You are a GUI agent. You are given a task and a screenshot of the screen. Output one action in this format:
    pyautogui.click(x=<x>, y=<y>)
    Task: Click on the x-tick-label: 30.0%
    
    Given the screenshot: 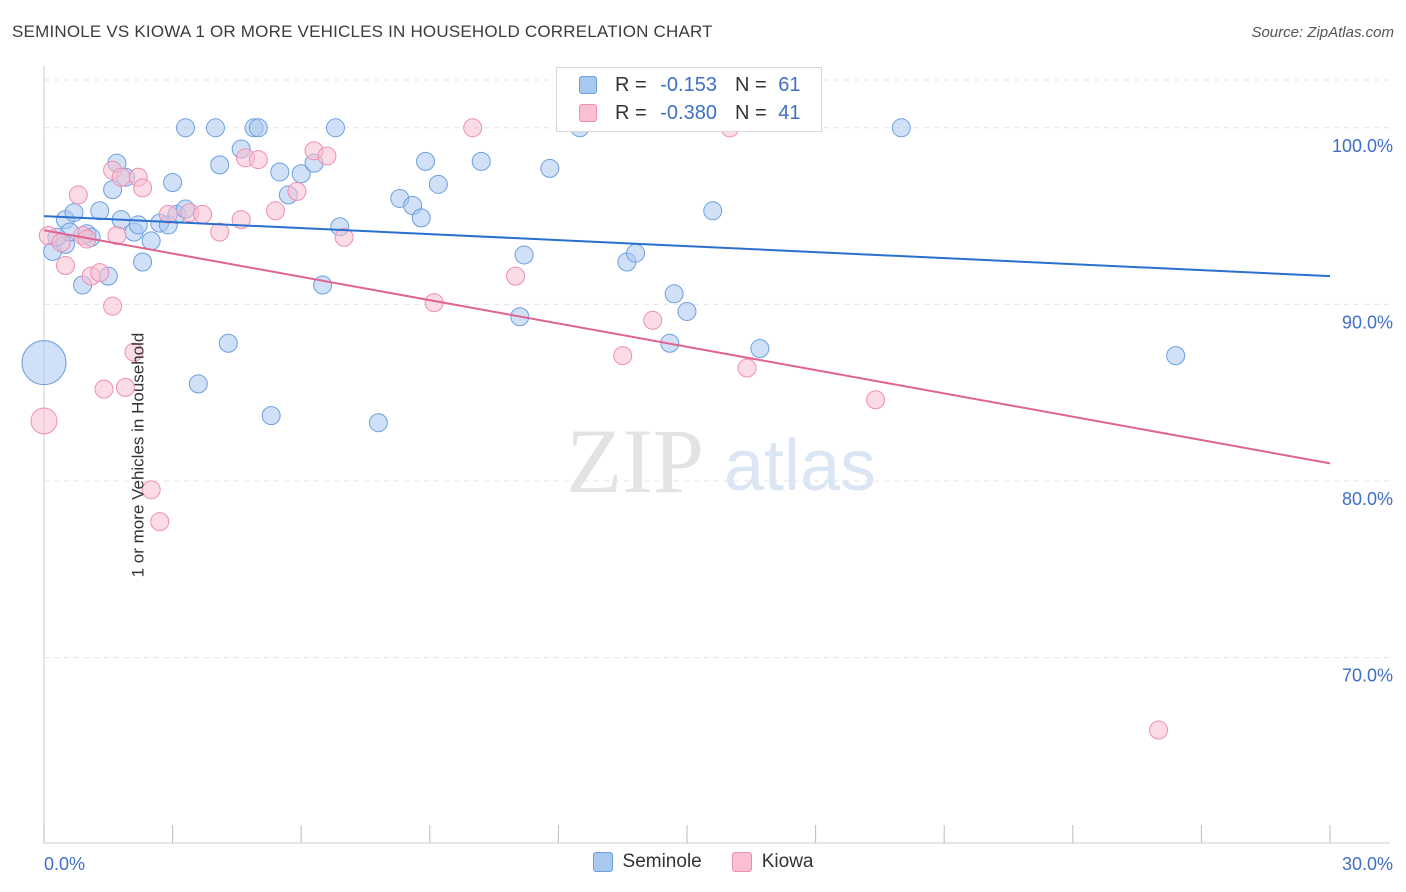 What is the action you would take?
    pyautogui.click(x=1367, y=864)
    